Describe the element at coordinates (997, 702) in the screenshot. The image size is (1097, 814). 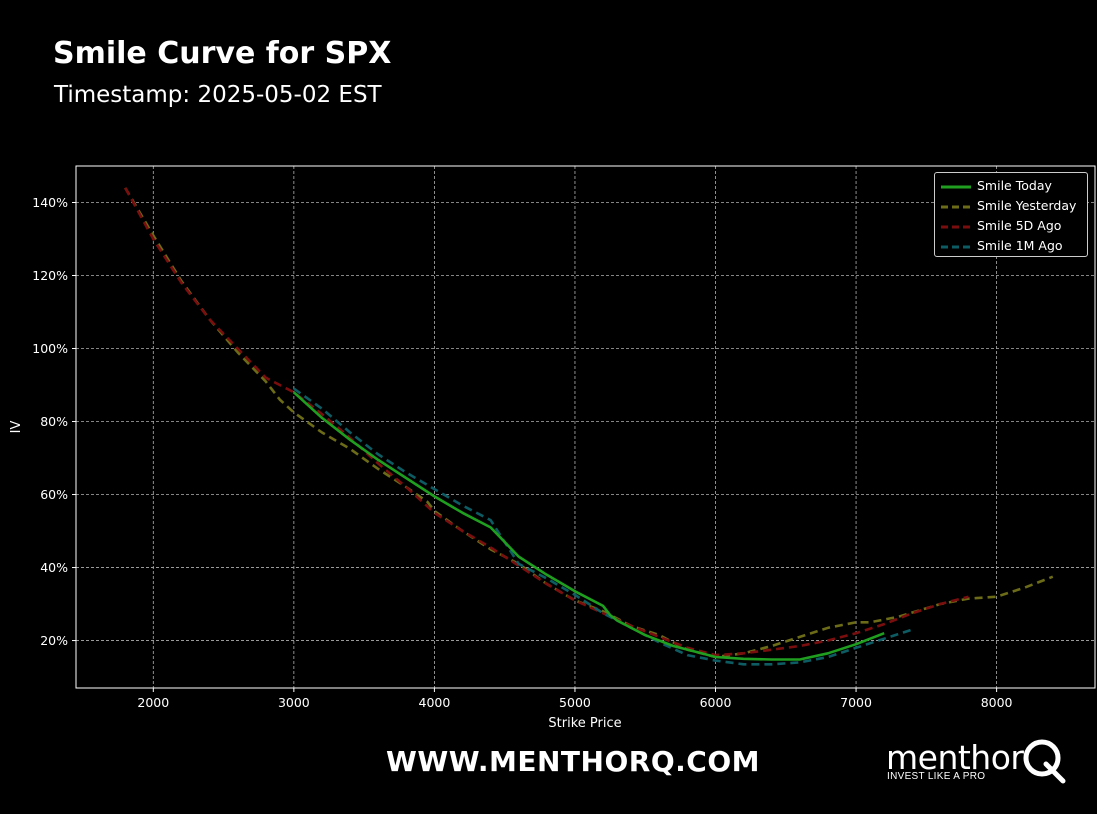
I see `x-tick-label: 8000` at that location.